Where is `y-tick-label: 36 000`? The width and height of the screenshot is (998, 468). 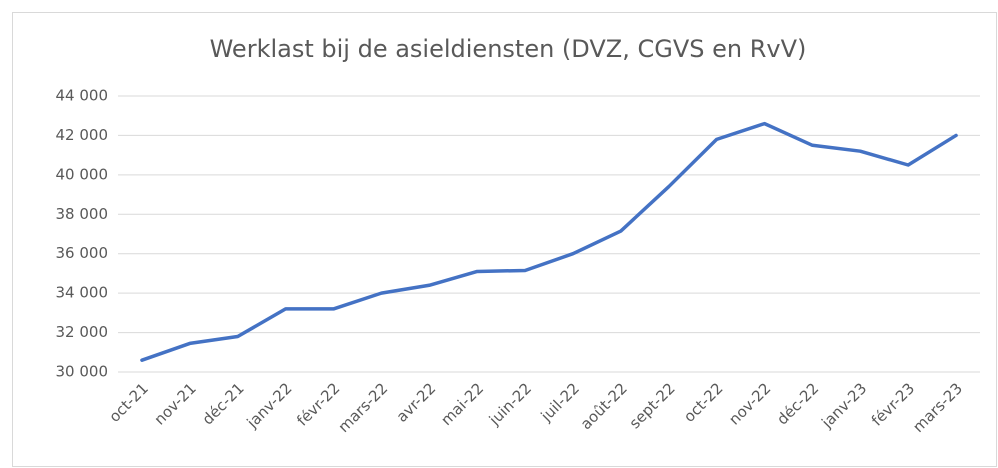 y-tick-label: 36 000 is located at coordinates (82, 253).